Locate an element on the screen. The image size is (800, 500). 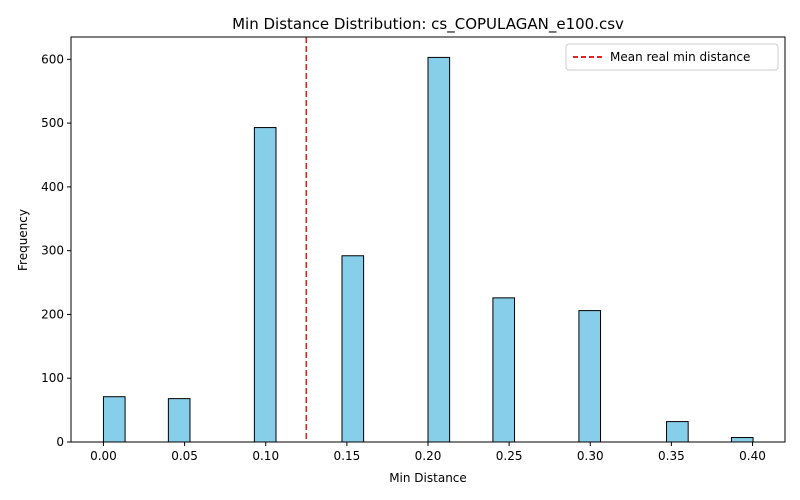
y-tick-label: 500 is located at coordinates (52, 123).